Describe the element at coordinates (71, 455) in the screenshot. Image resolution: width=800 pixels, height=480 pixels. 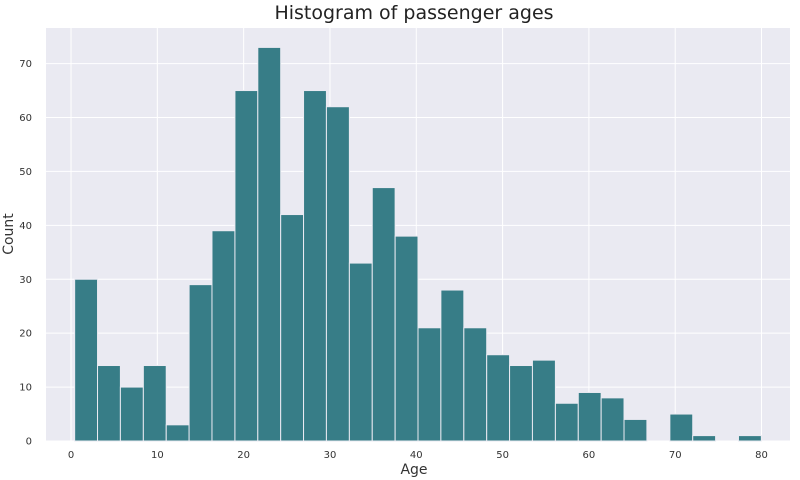
I see `x-tick-label: 0` at that location.